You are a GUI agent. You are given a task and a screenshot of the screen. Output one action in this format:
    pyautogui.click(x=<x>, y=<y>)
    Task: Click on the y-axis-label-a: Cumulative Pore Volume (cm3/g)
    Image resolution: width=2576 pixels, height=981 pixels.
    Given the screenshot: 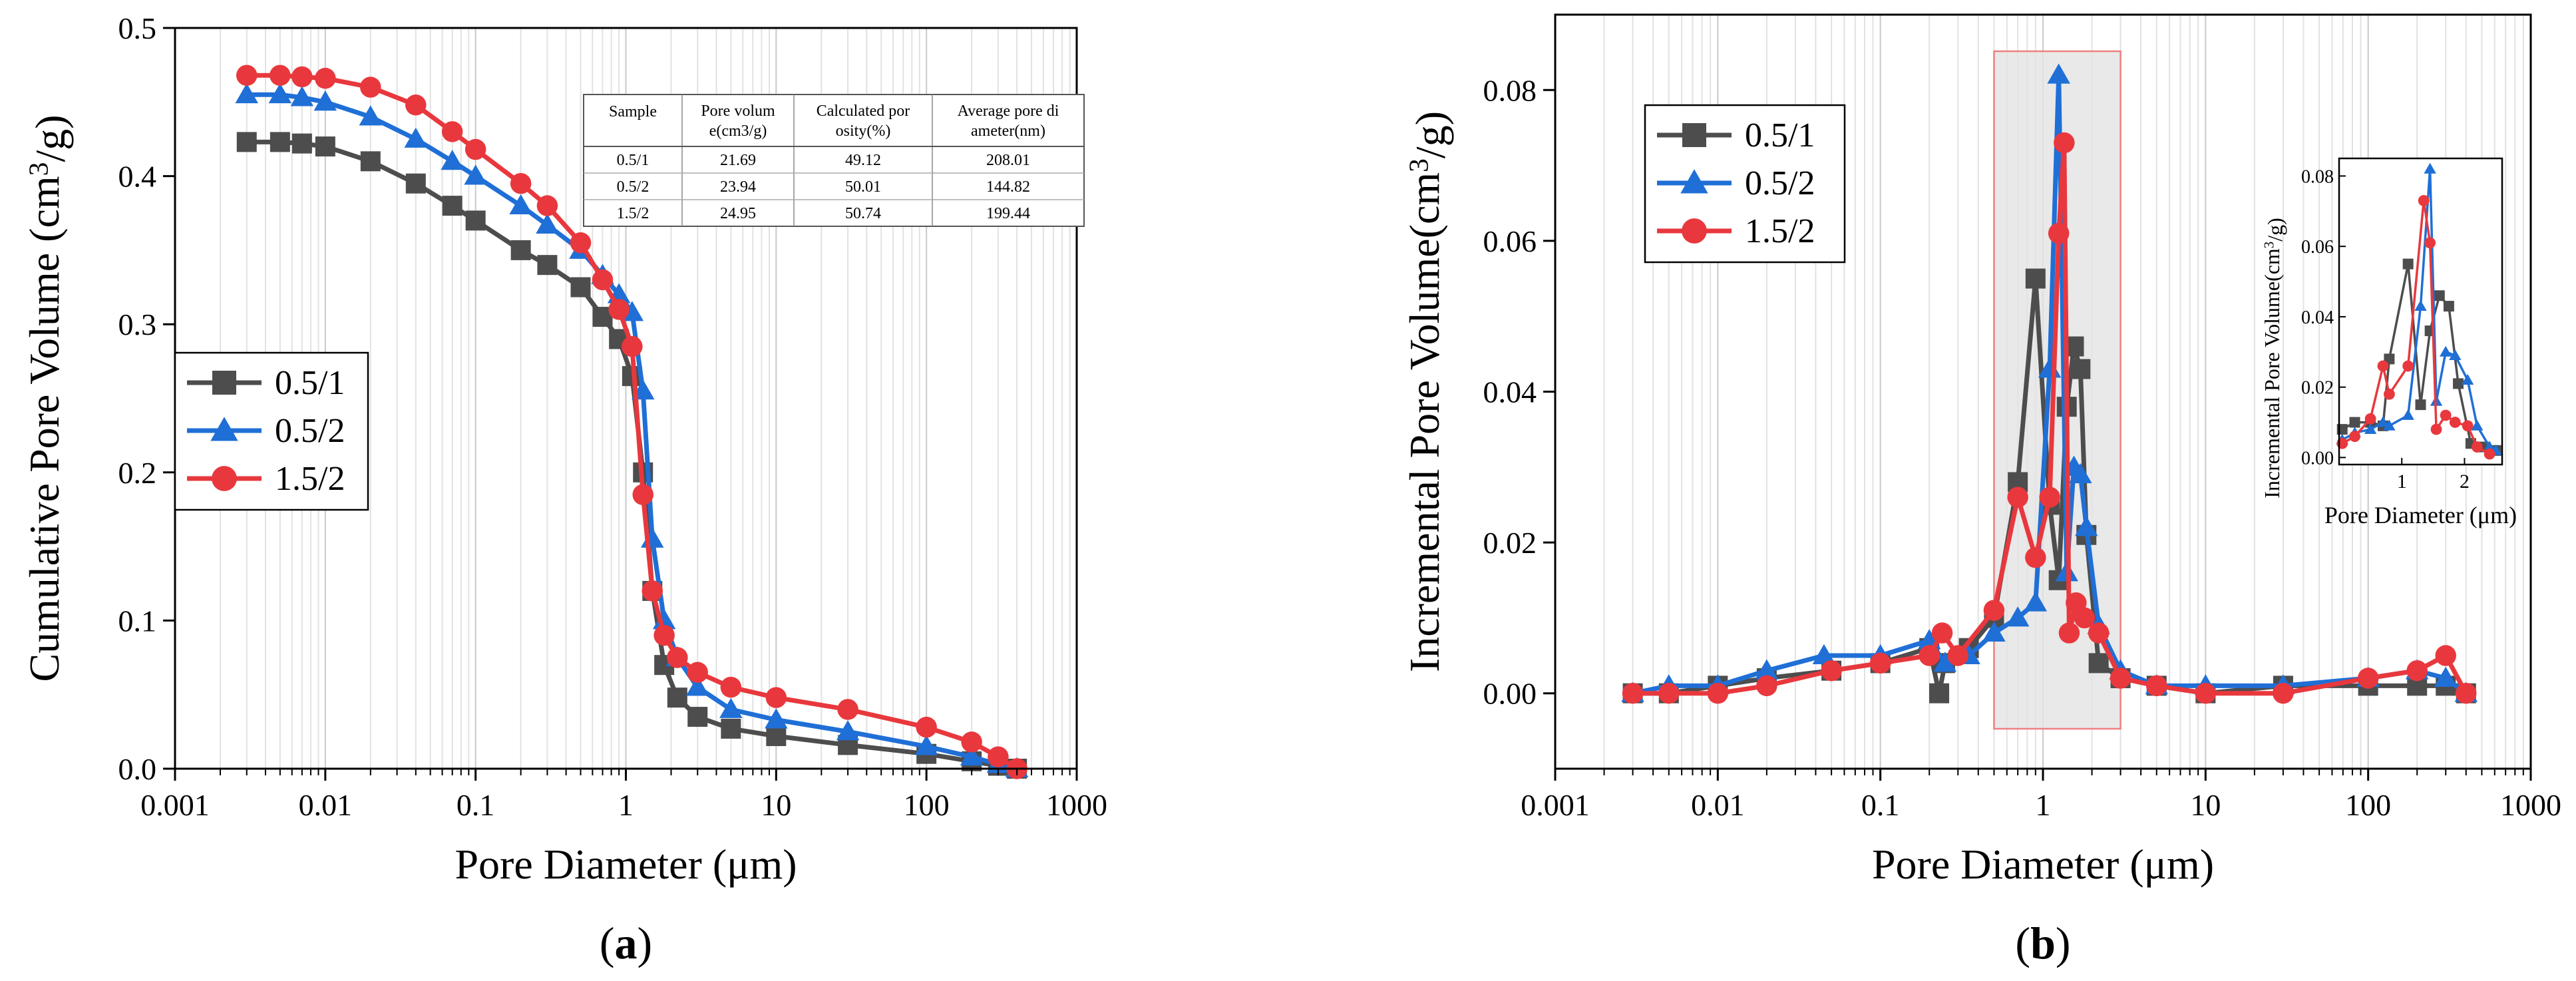 What is the action you would take?
    pyautogui.click(x=48, y=398)
    